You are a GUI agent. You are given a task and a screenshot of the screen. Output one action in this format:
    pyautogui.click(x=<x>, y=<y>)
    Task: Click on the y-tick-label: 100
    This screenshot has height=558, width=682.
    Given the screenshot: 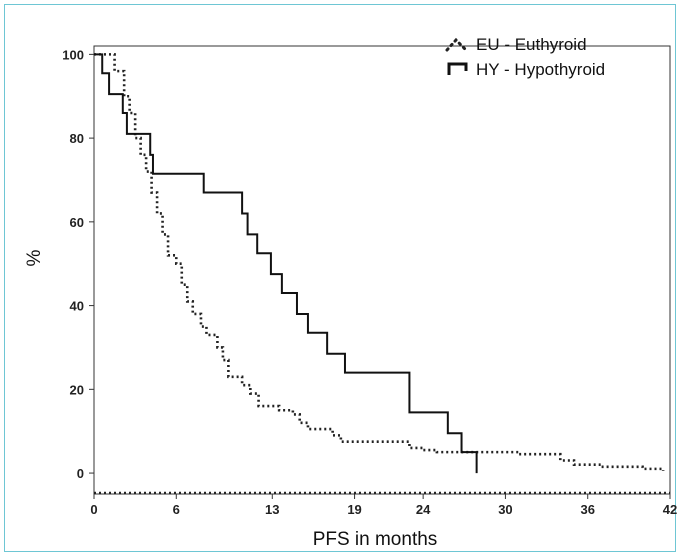 What is the action you would take?
    pyautogui.click(x=73, y=54)
    